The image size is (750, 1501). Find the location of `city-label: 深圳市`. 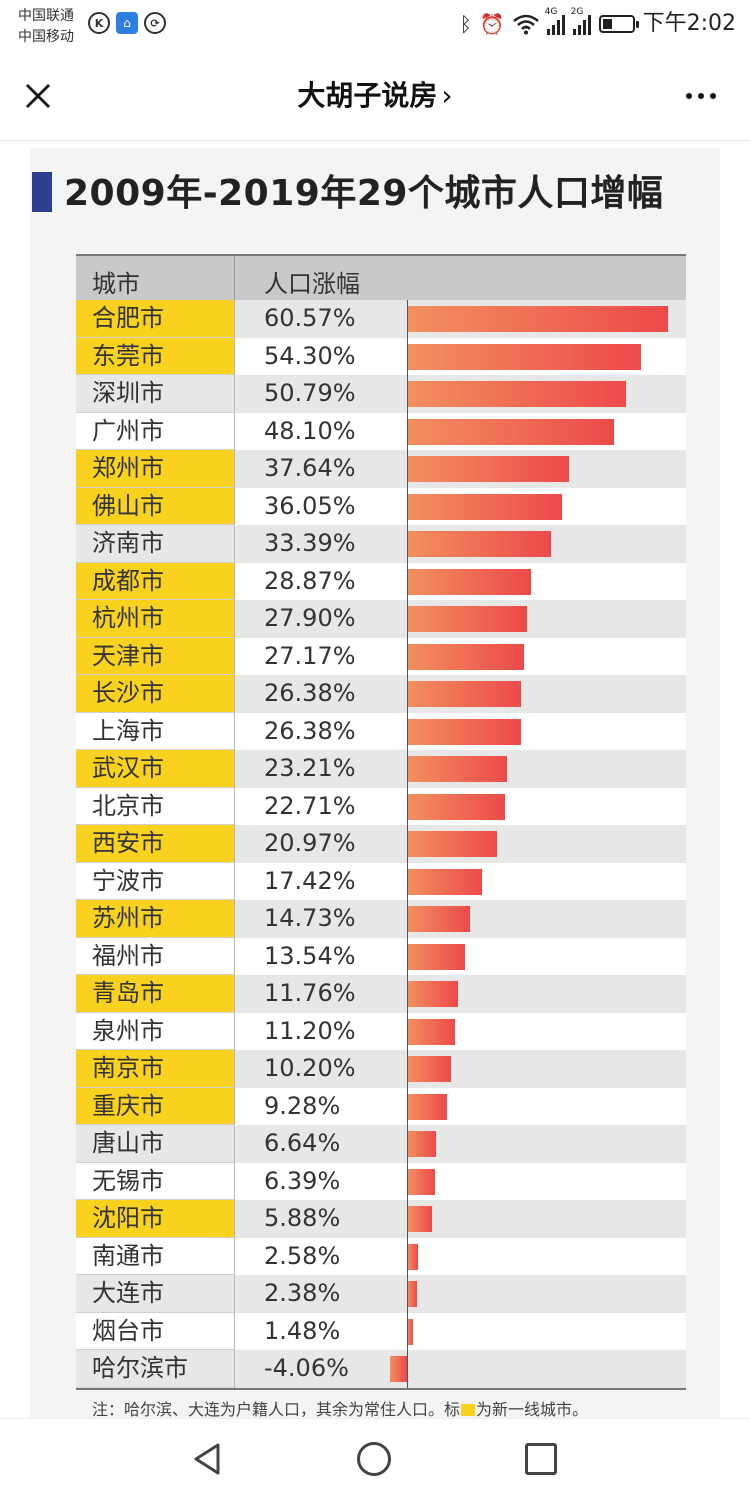

city-label: 深圳市 is located at coordinates (155, 394).